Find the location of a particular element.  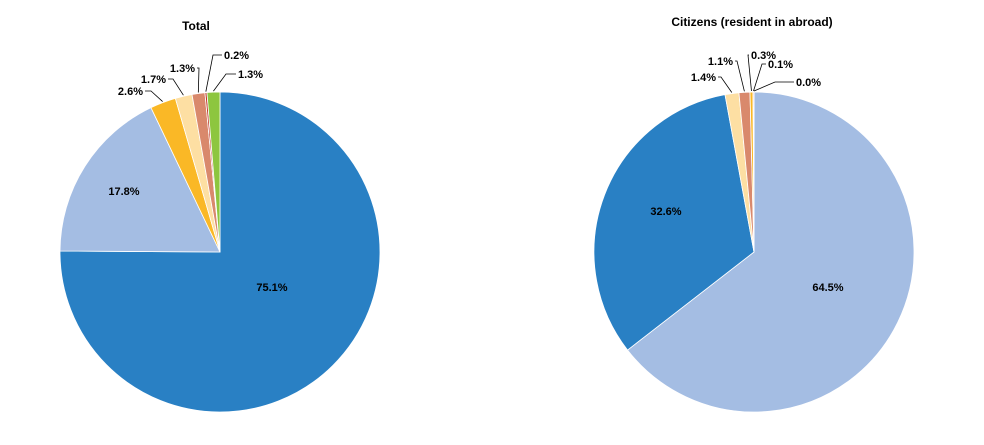

data-label: 0.3% is located at coordinates (763, 56).